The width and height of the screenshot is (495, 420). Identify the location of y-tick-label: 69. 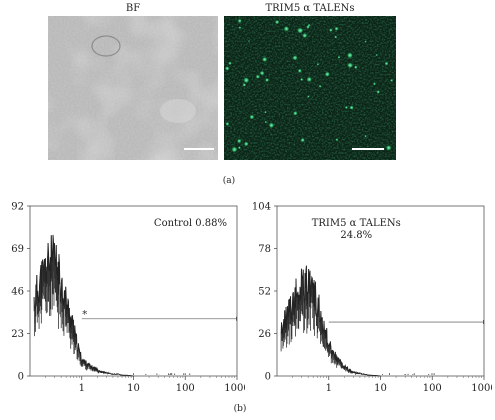
(17, 249).